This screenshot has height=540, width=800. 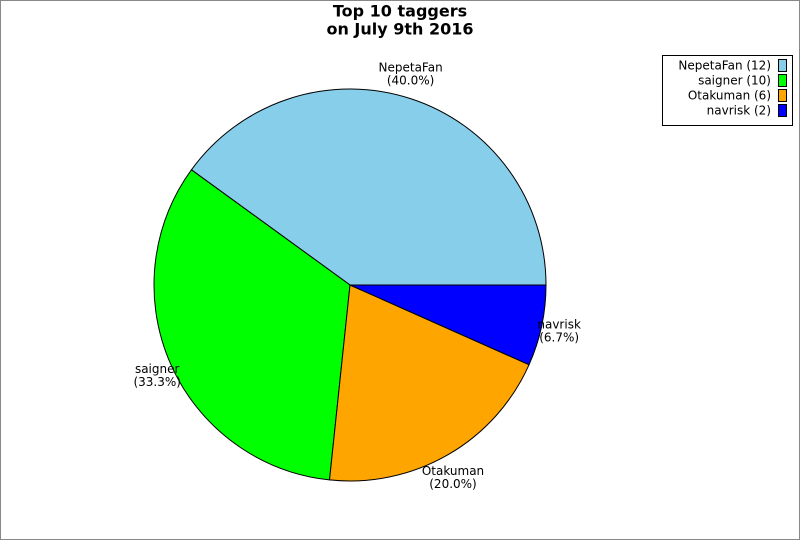 What do you see at coordinates (559, 338) in the screenshot?
I see `slice-percent: (6.7%)` at bounding box center [559, 338].